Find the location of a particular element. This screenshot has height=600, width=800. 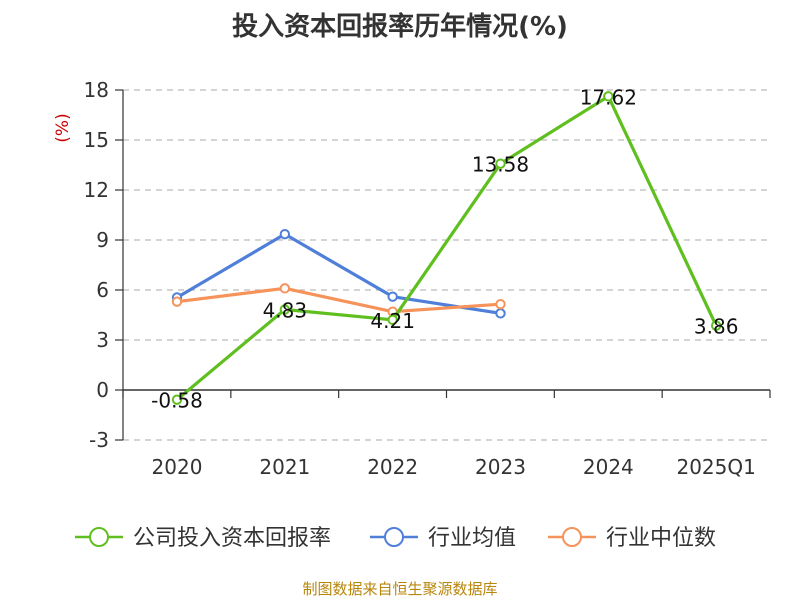

y-tick-label: 15 is located at coordinates (96, 140).